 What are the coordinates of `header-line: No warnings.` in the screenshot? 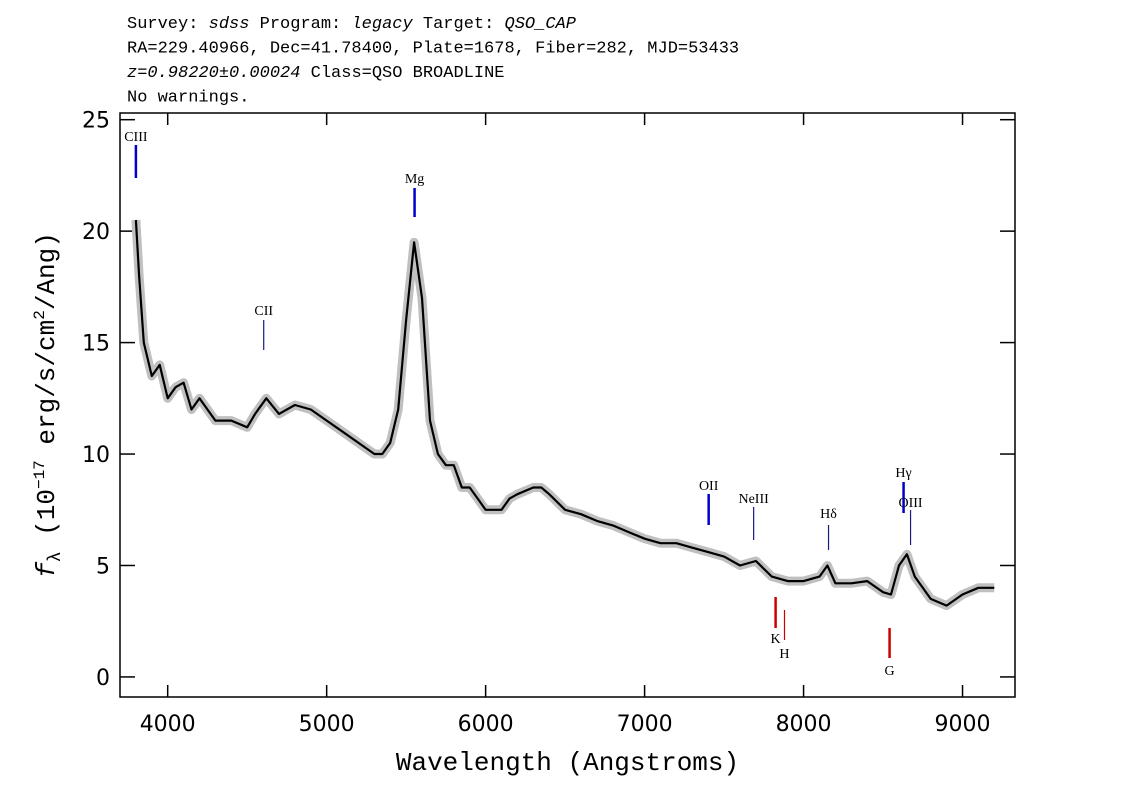 It's located at (188, 98).